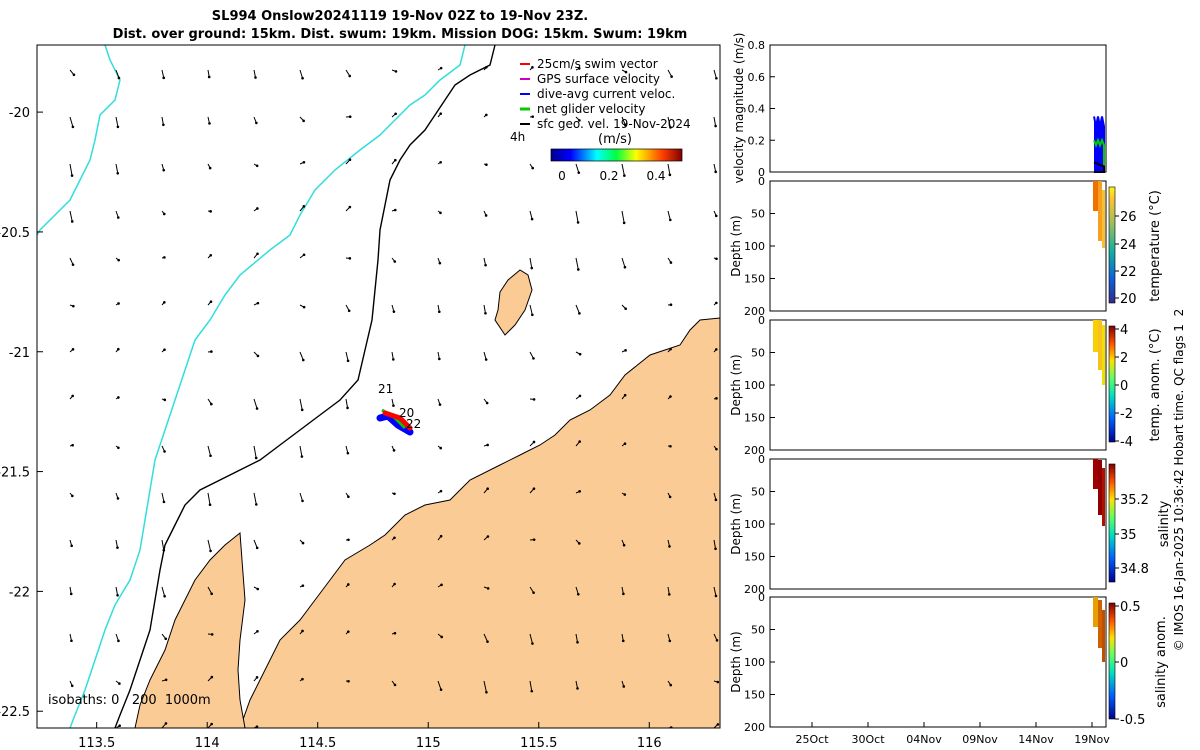 The height and width of the screenshot is (750, 1200). I want to click on date-ticks: 25Oct 30Oct 04Nov 09Nov 14Nov 19Nov, so click(952, 734).